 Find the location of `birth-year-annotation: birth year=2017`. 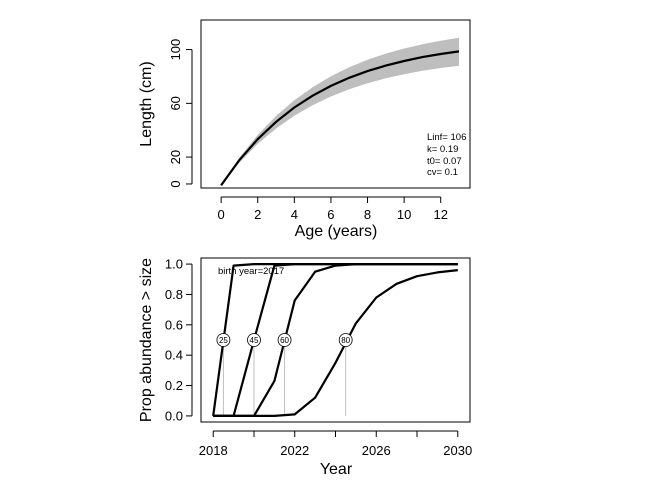

birth-year-annotation: birth year=2017 is located at coordinates (251, 271).